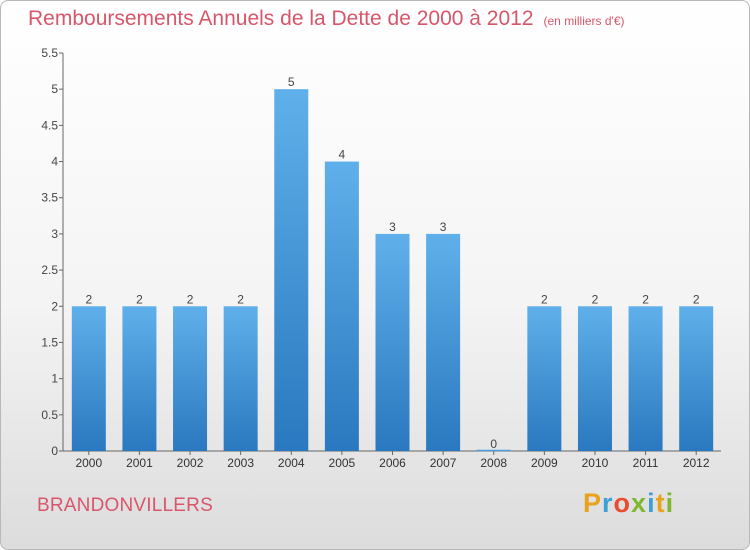 The width and height of the screenshot is (750, 550). Describe the element at coordinates (291, 82) in the screenshot. I see `data-label-2004: 5` at that location.